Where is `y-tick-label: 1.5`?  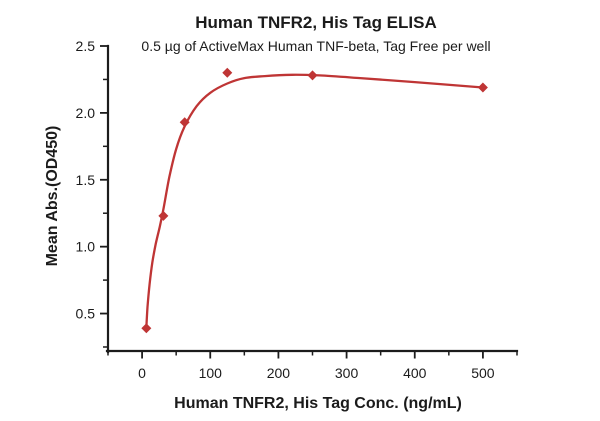 y-tick-label: 1.5 is located at coordinates (86, 180).